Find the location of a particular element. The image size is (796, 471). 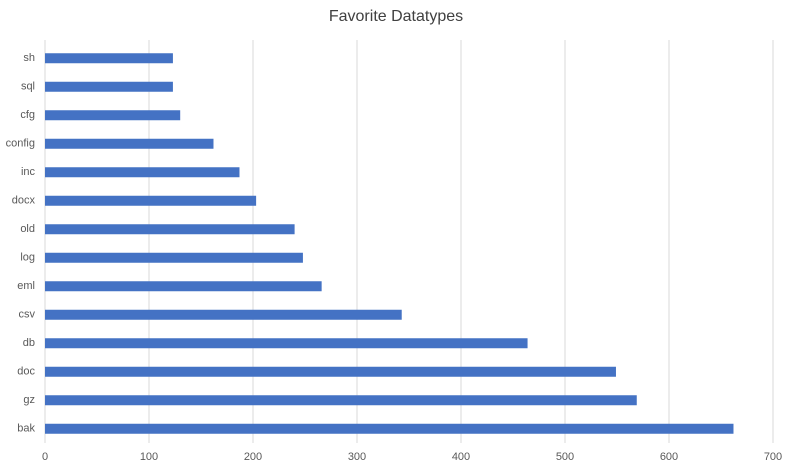

y-tick-label: doc is located at coordinates (26, 372).